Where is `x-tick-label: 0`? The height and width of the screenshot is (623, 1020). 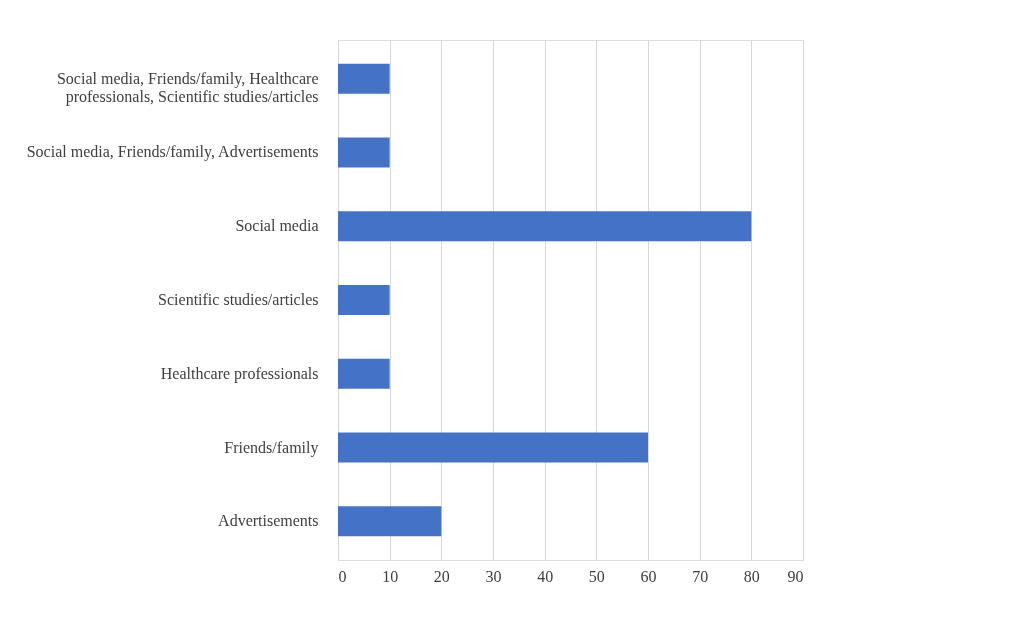 x-tick-label: 0 is located at coordinates (342, 576).